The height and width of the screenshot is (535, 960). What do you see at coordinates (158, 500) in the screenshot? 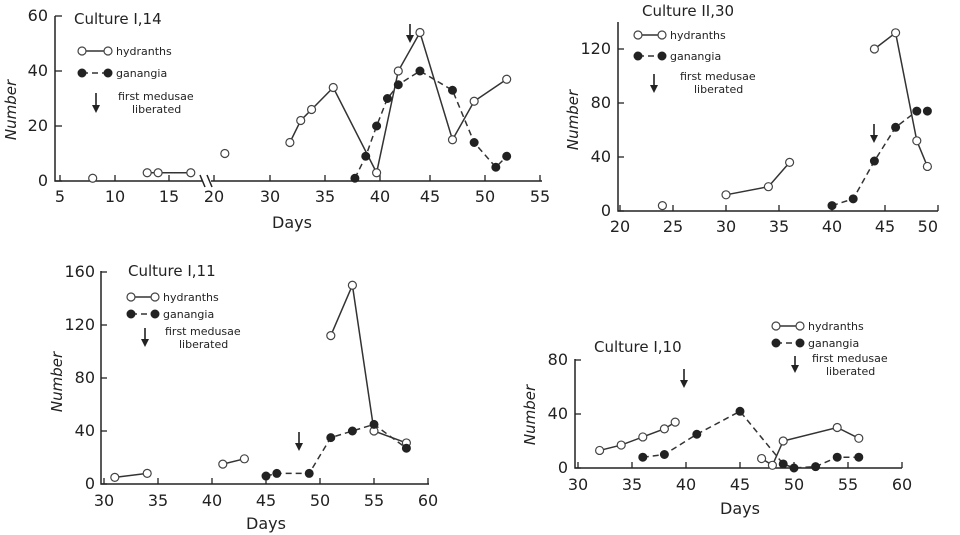
I see `p3-xtick: 35` at bounding box center [158, 500].